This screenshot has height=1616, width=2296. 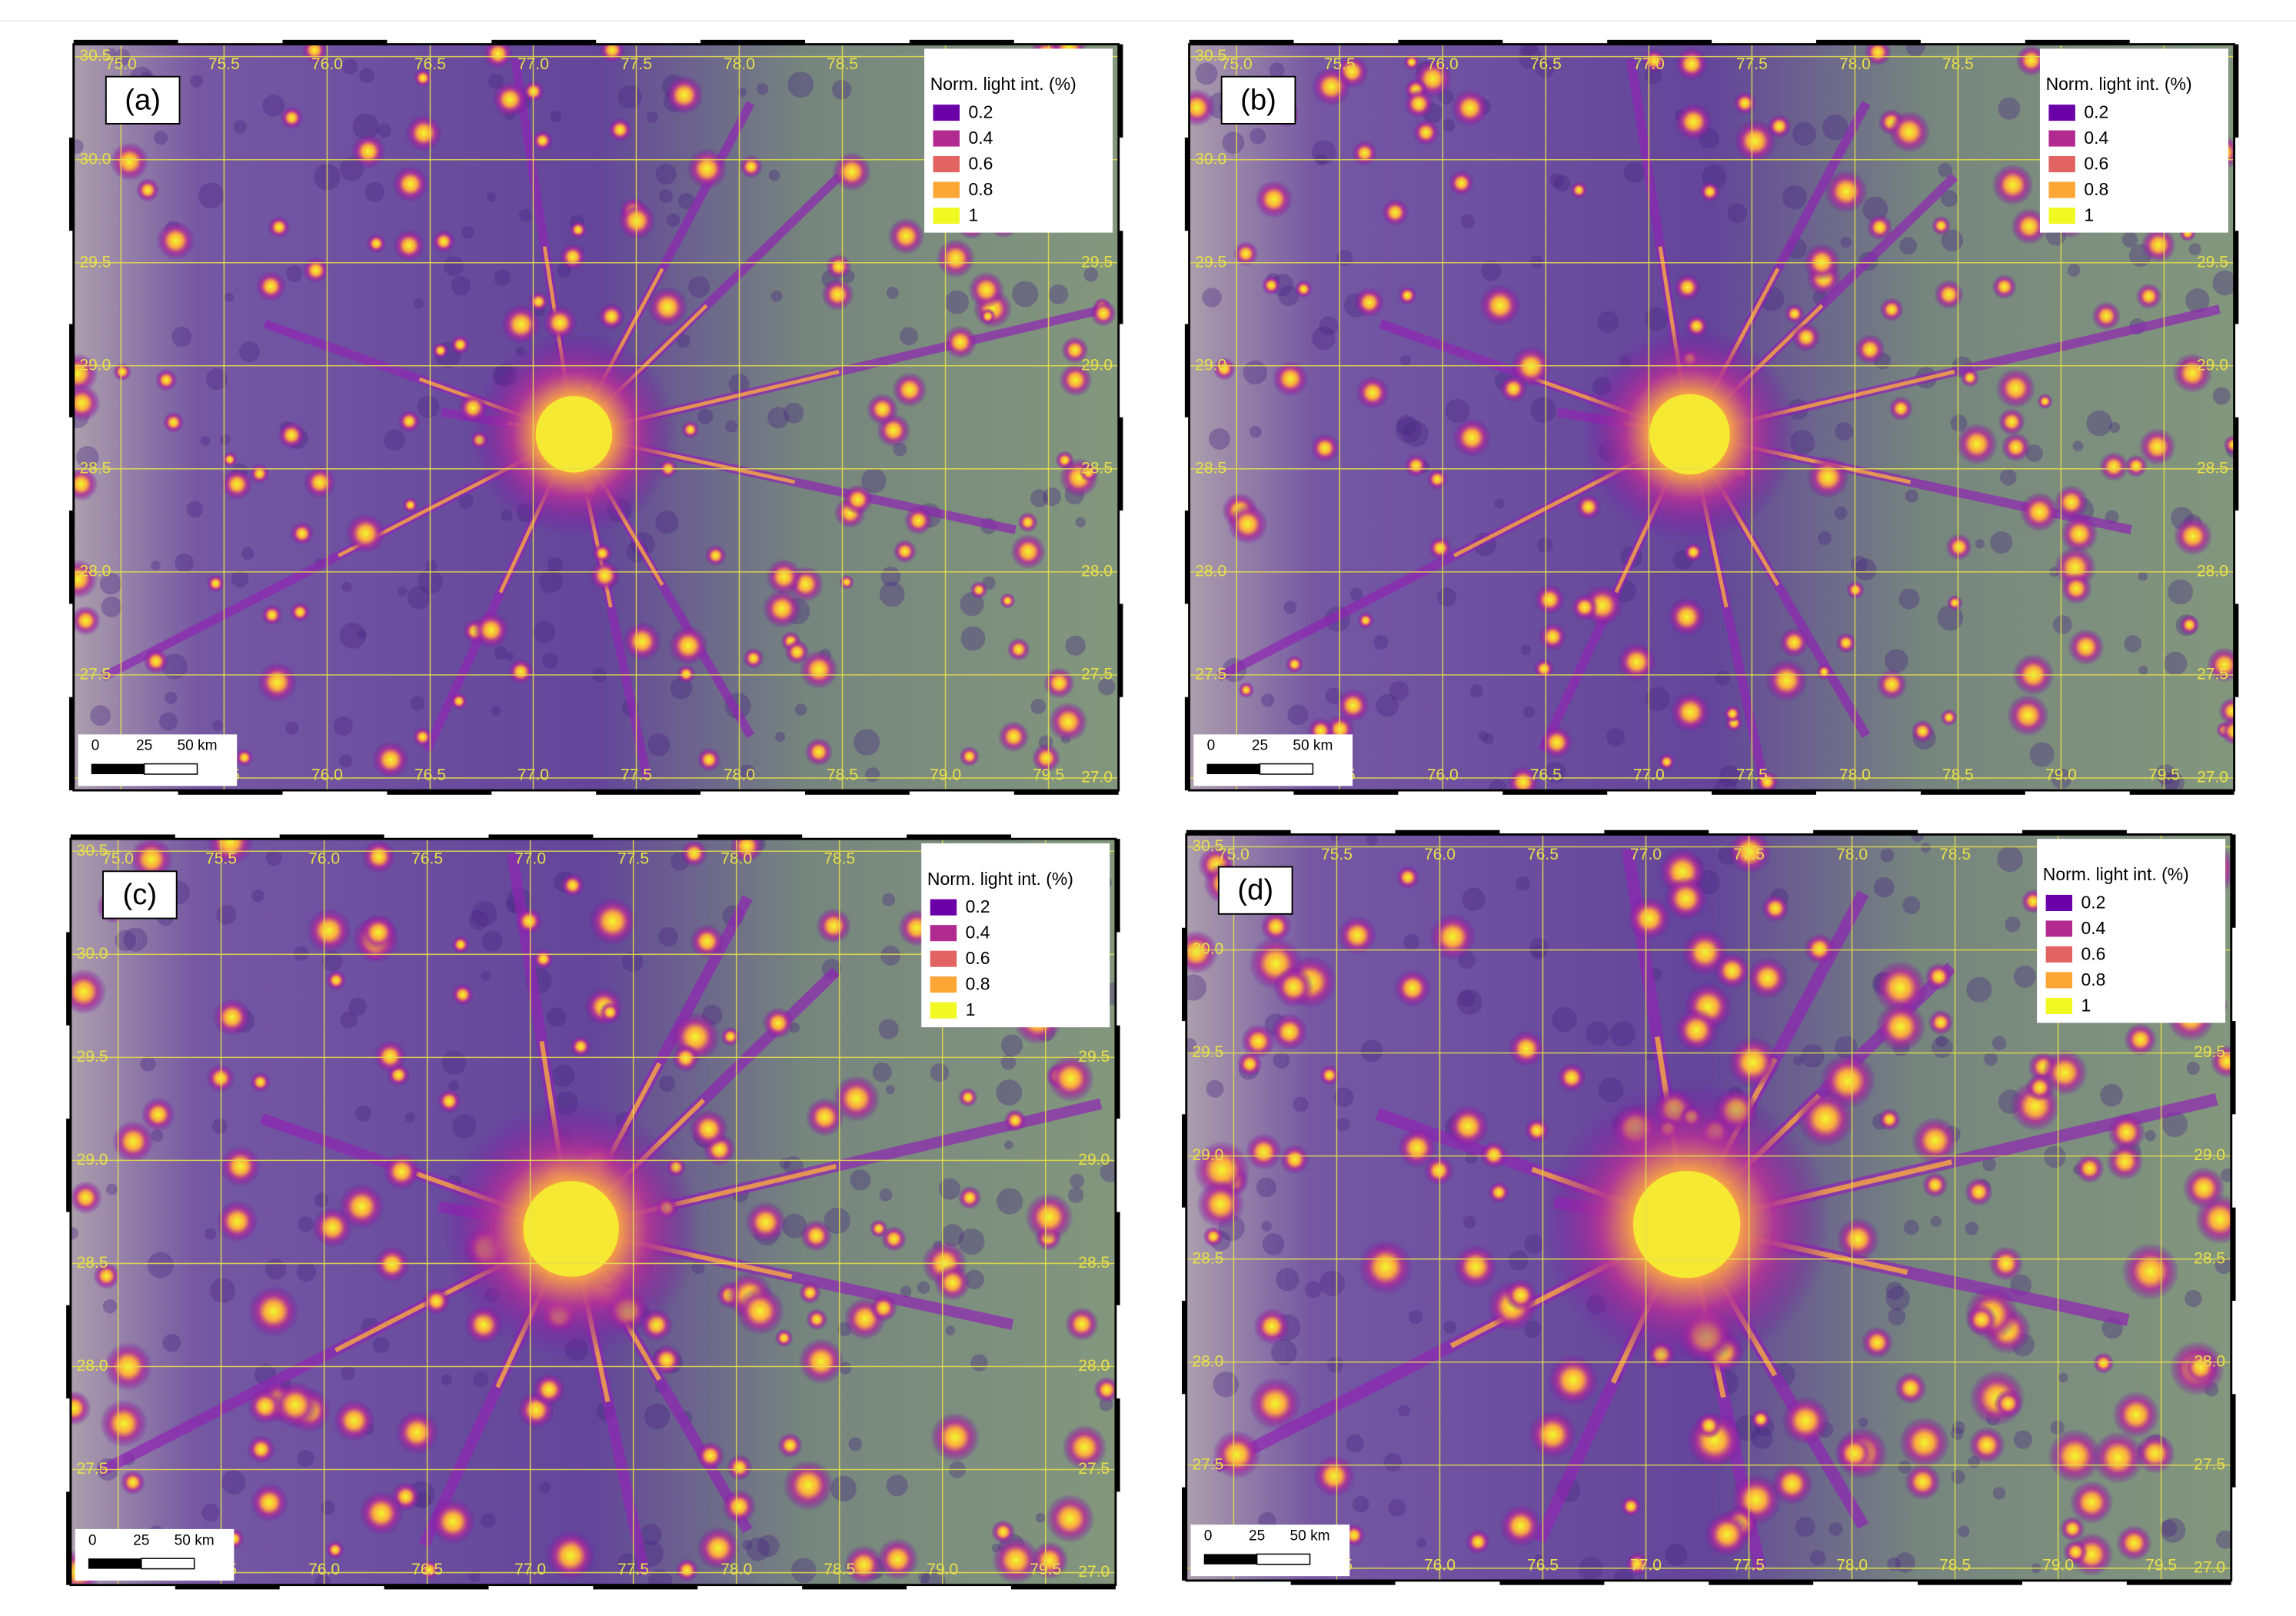 What do you see at coordinates (530, 1569) in the screenshot?
I see `lon-label-bottom: 77.0` at bounding box center [530, 1569].